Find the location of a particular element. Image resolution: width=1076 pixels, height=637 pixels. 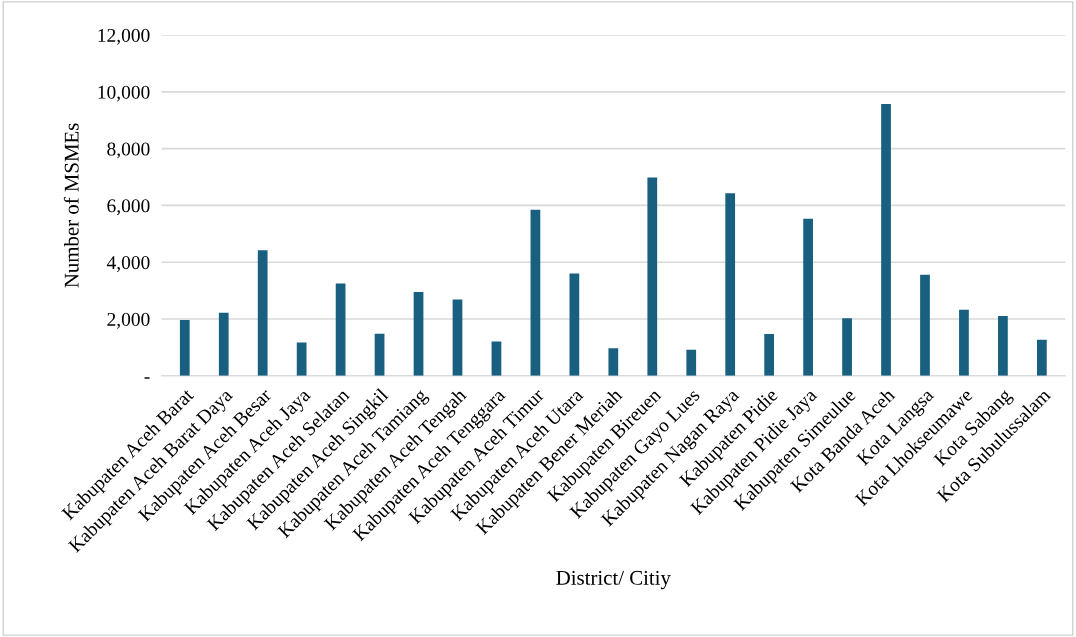

y-tick-label: 6,000 is located at coordinates (128, 207).